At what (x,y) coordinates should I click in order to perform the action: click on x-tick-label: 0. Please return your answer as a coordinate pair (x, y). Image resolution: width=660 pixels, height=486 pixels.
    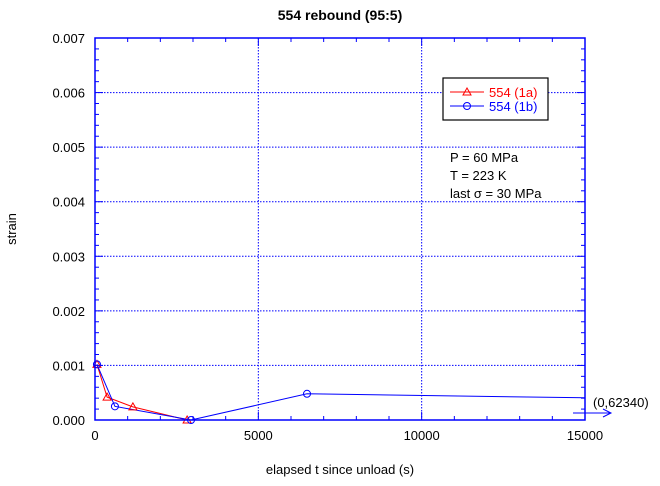
    Looking at the image, I should click on (94, 435).